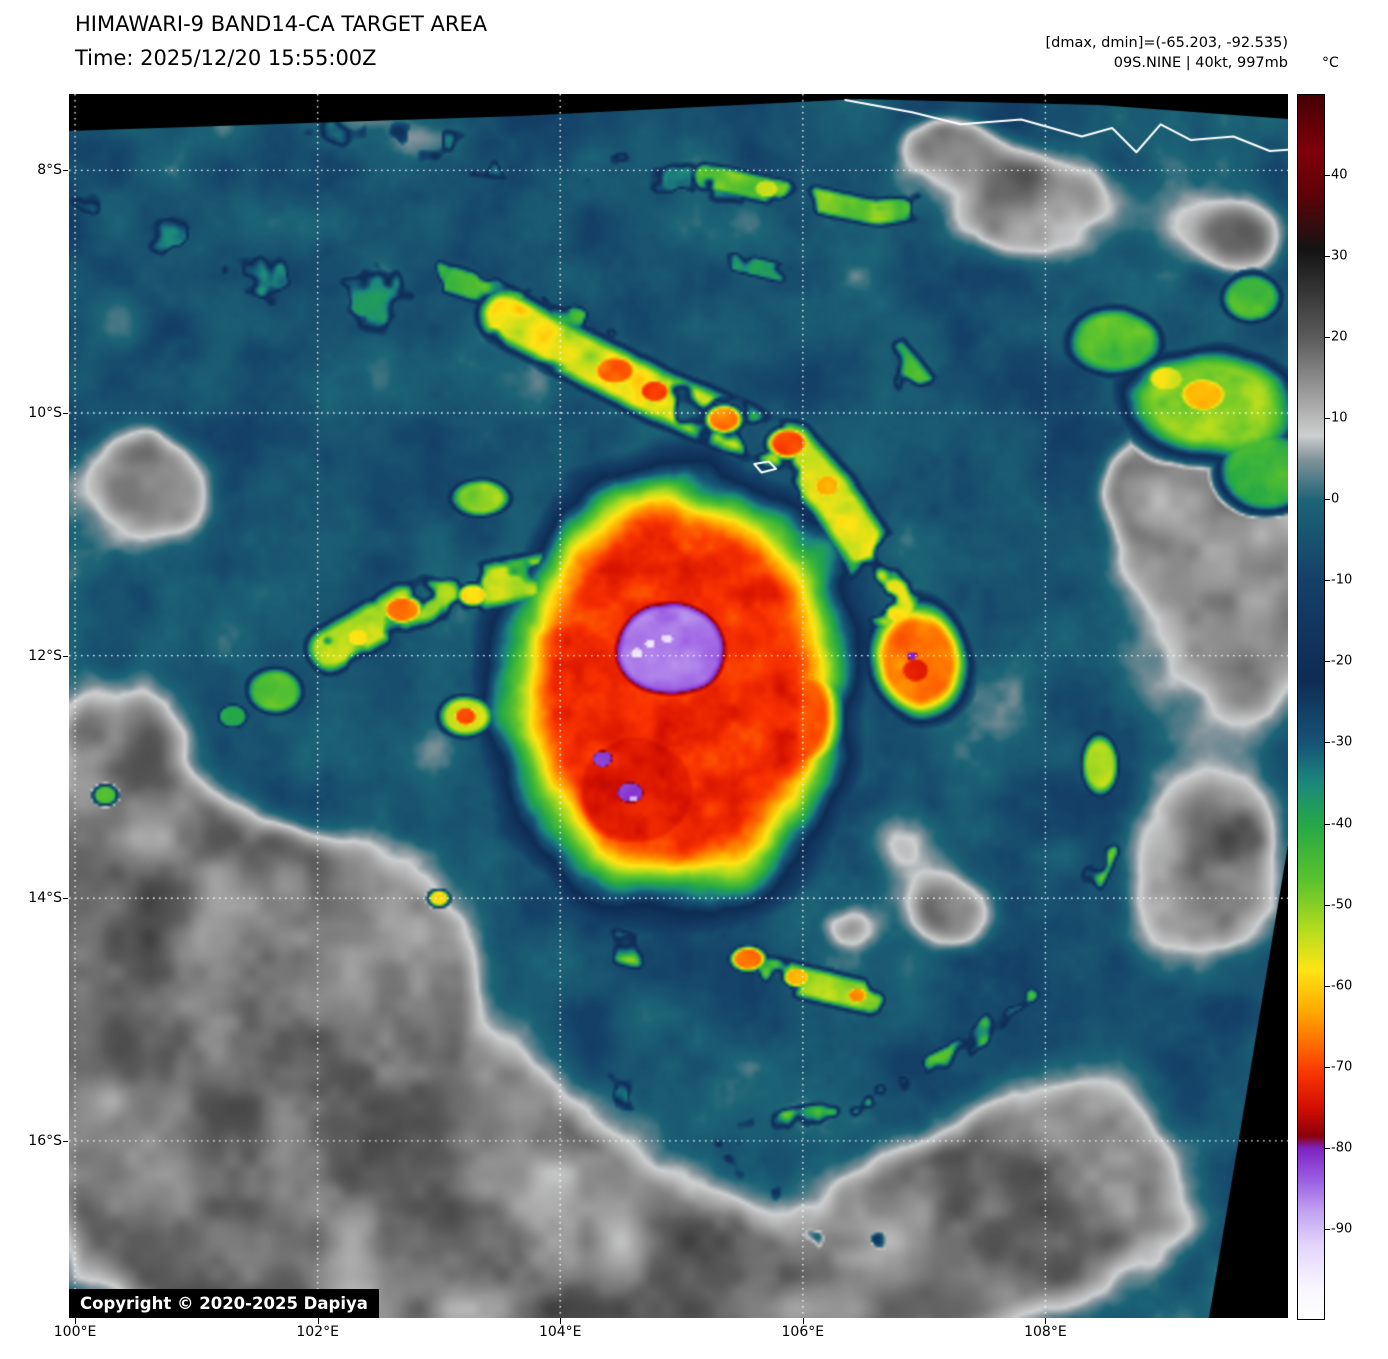 The image size is (1388, 1359). Describe the element at coordinates (1342, 986) in the screenshot. I see `colorbar-tick-label: -60` at that location.